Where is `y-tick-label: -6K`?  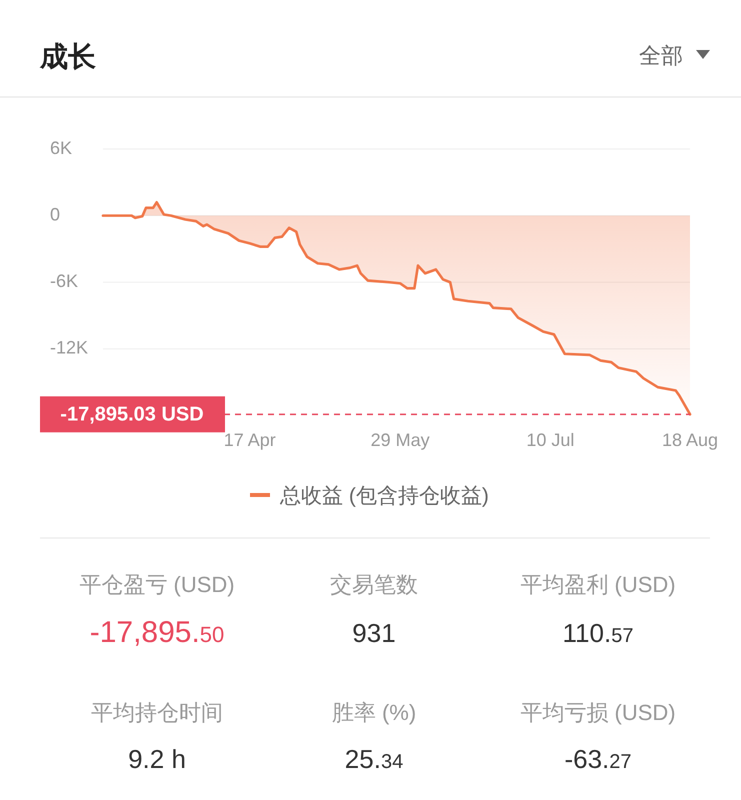
y-tick-label: -6K is located at coordinates (64, 281).